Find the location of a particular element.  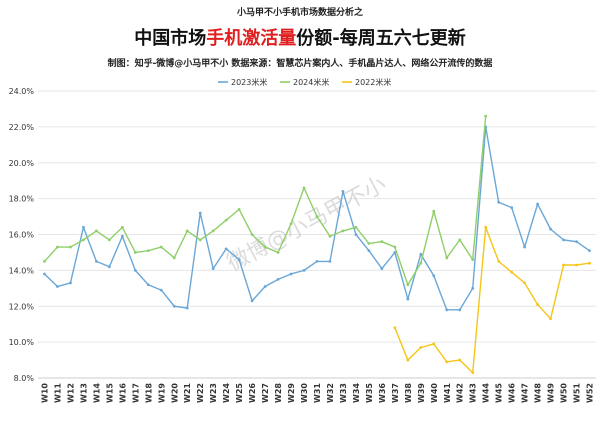

watermark: 微博@小马甲不小 is located at coordinates (306, 224).